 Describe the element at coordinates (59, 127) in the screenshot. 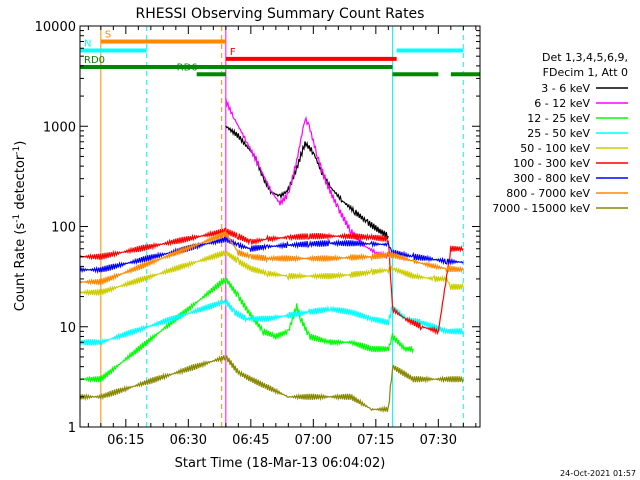

I see `y-tick-label-1000: 1000` at that location.